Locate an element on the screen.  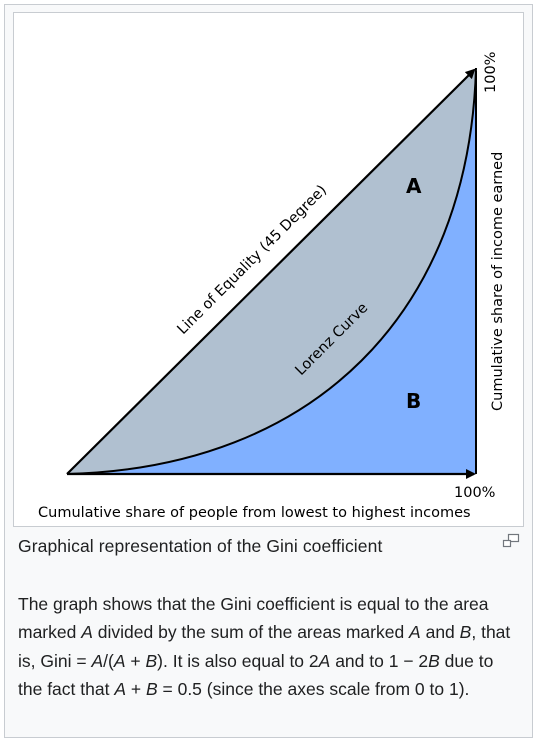
y-end-label: 100% is located at coordinates (491, 72).